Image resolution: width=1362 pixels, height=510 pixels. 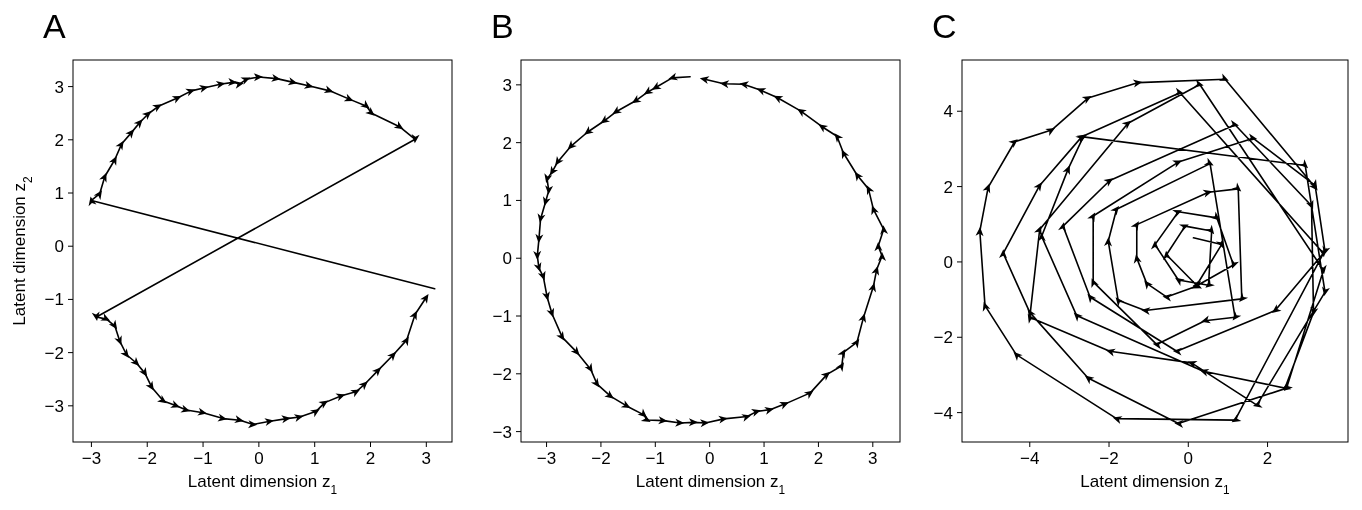 What do you see at coordinates (1030, 458) in the screenshot?
I see `x-tick-label: −4` at bounding box center [1030, 458].